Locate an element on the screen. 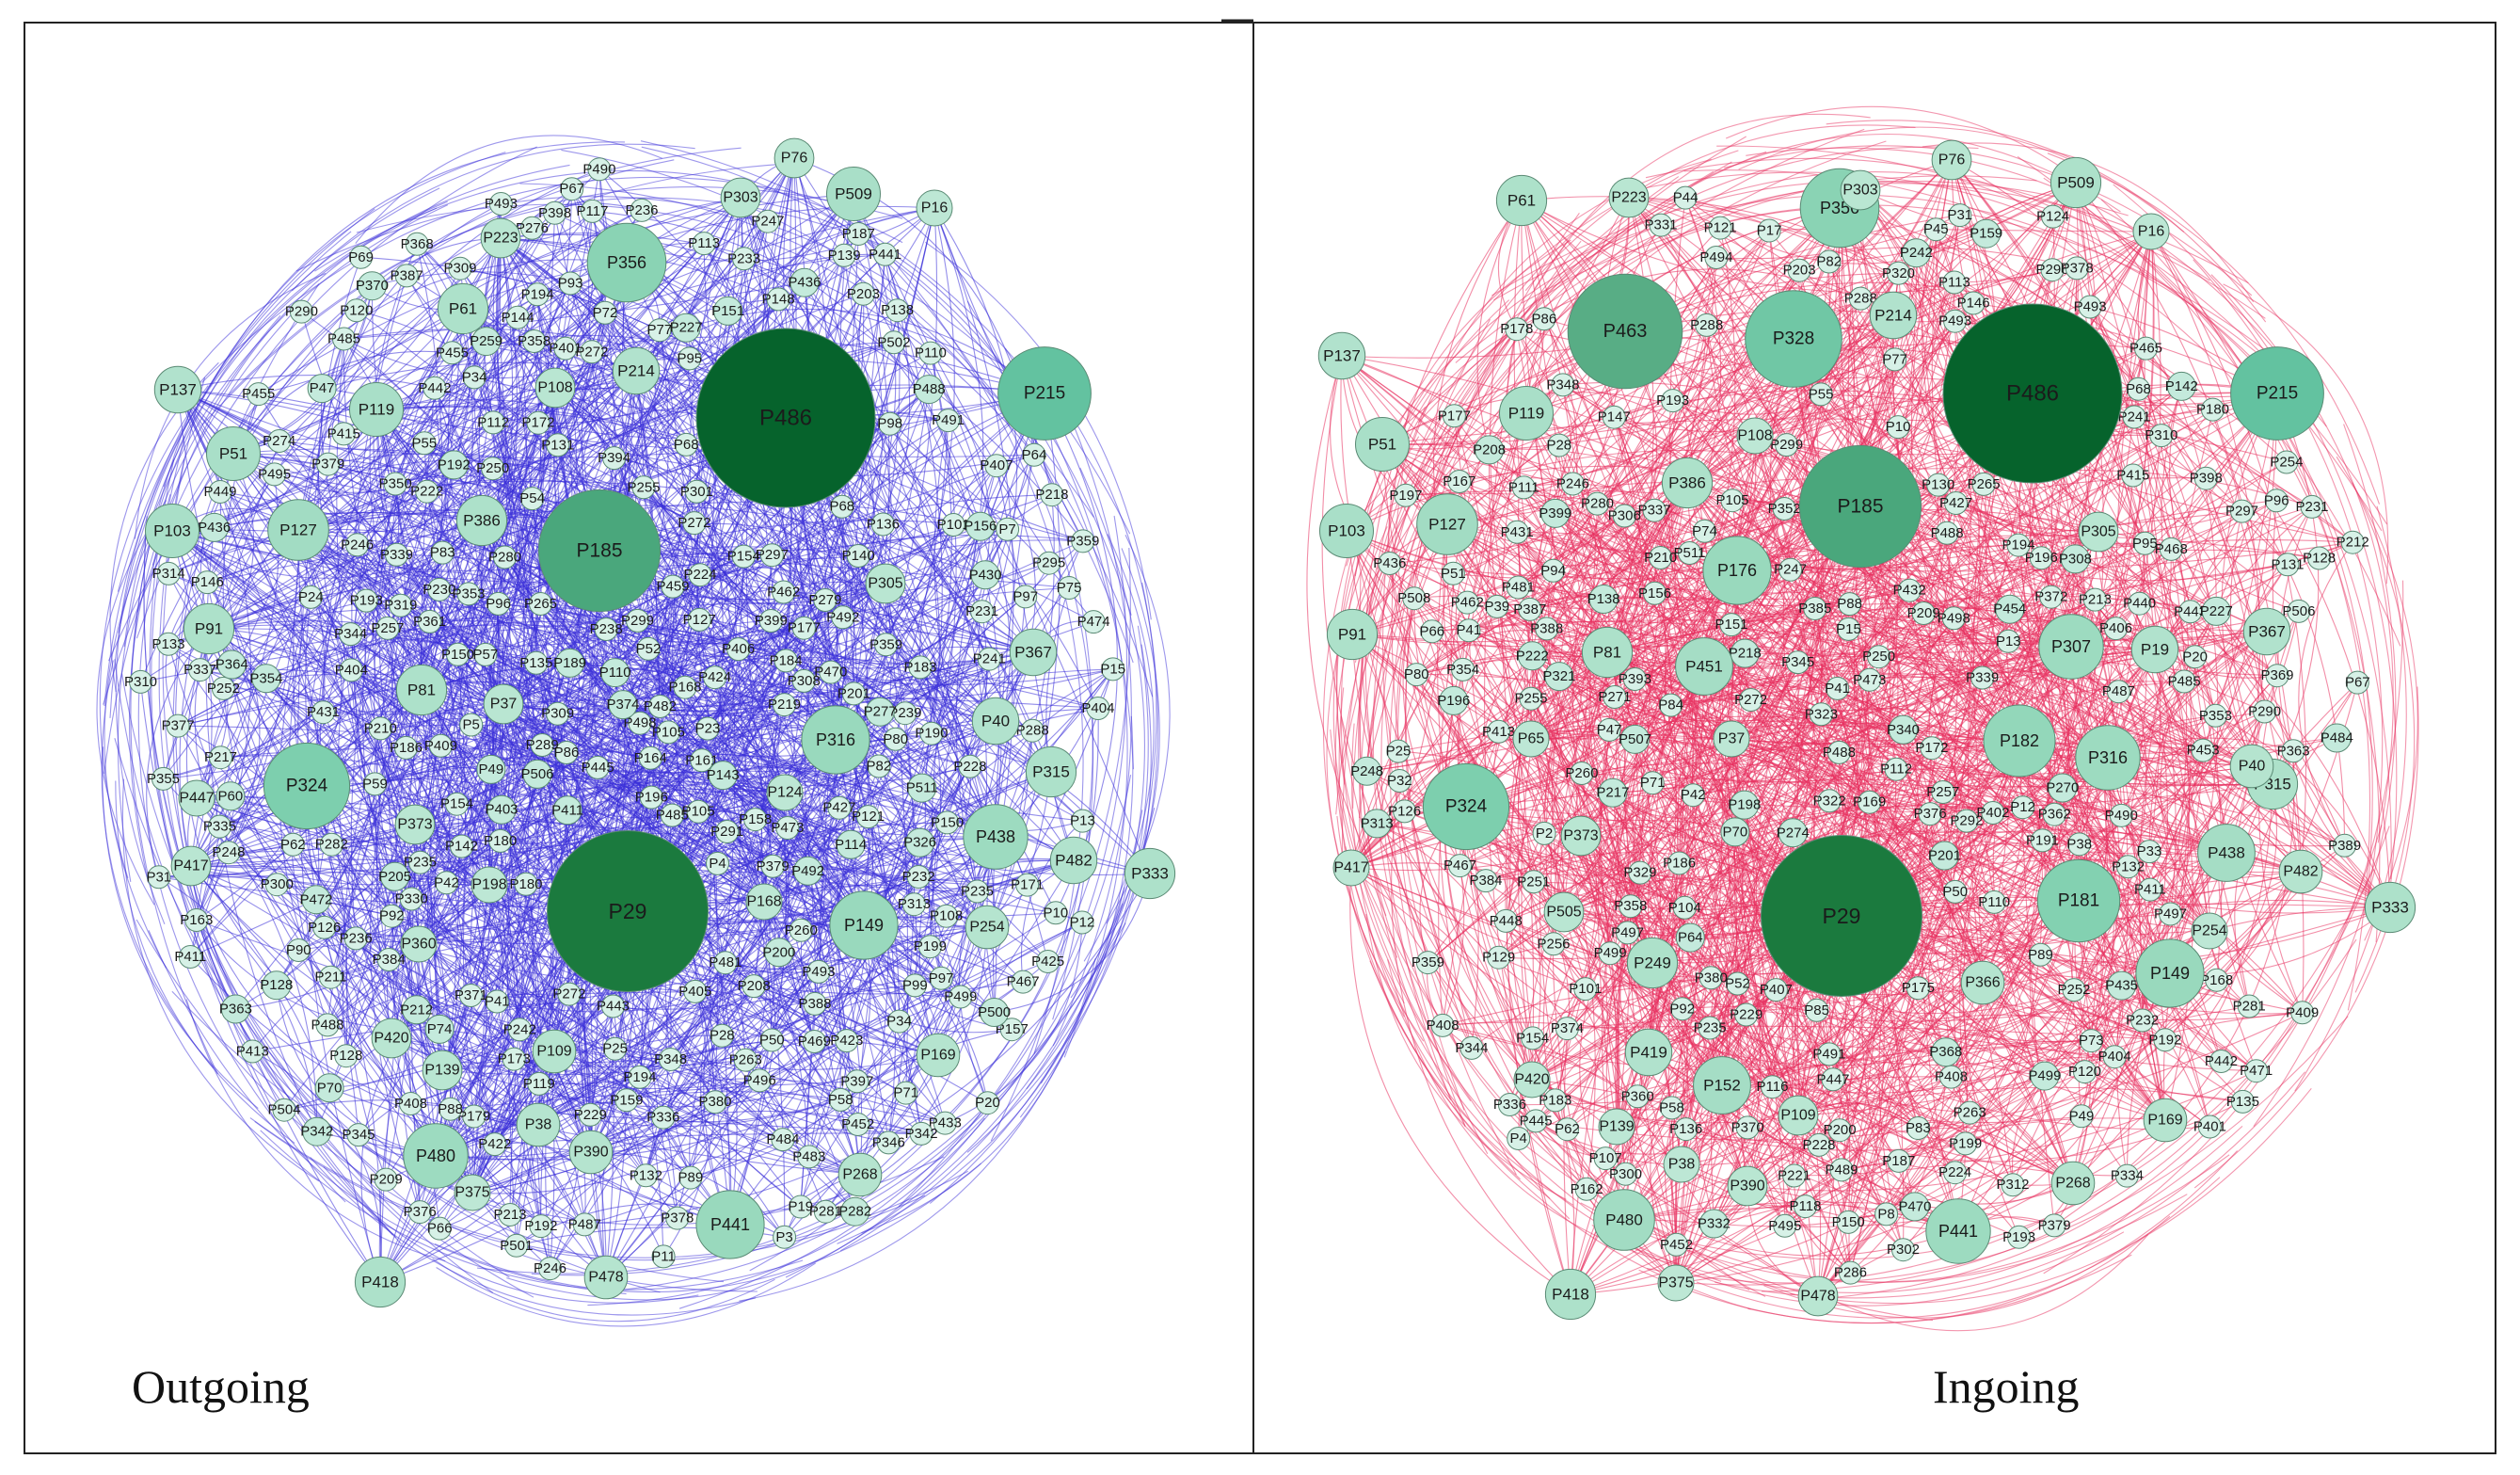 This screenshot has width=2520, height=1475. node-label: P200 is located at coordinates (1840, 1130).